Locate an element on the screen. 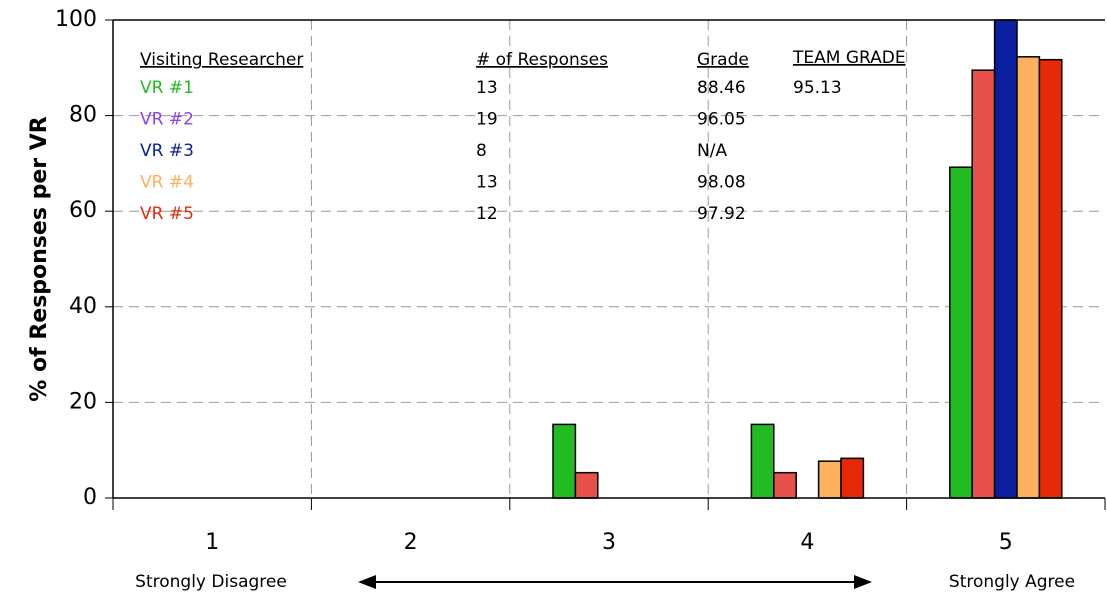 This screenshot has height=599, width=1107. table-cell: 98.08 is located at coordinates (721, 183).